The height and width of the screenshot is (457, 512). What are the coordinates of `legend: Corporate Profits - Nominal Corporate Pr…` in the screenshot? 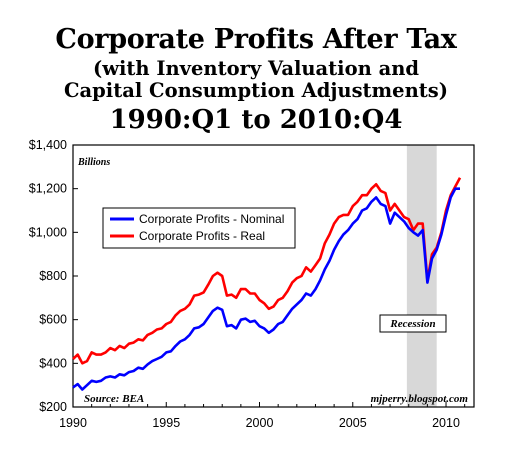 It's located at (199, 228).